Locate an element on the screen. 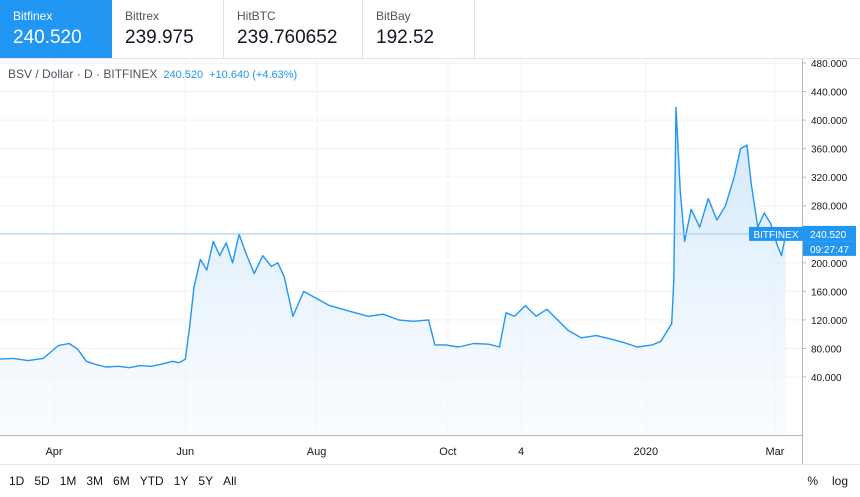  y-tick-label: 360.000 is located at coordinates (829, 150).